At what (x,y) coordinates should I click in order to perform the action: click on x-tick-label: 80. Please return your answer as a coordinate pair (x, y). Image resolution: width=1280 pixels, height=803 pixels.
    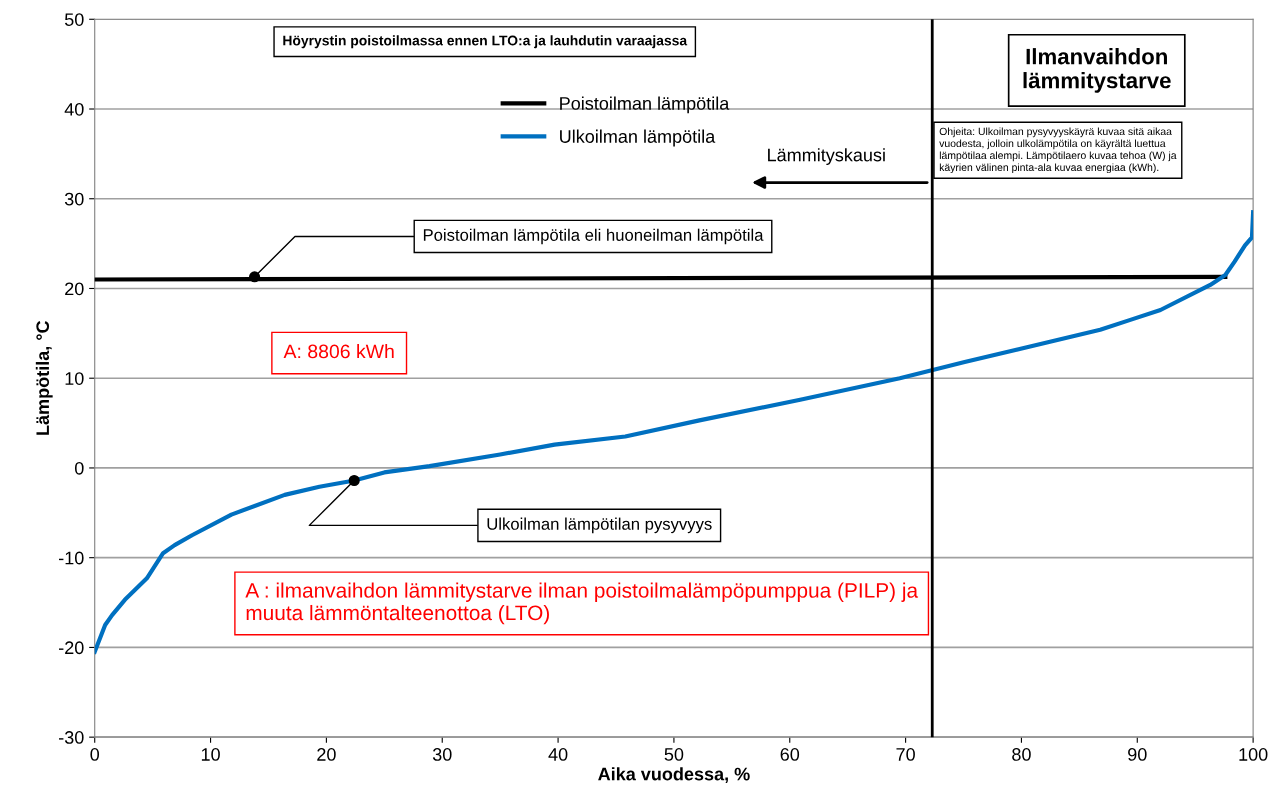
    Looking at the image, I should click on (1021, 754).